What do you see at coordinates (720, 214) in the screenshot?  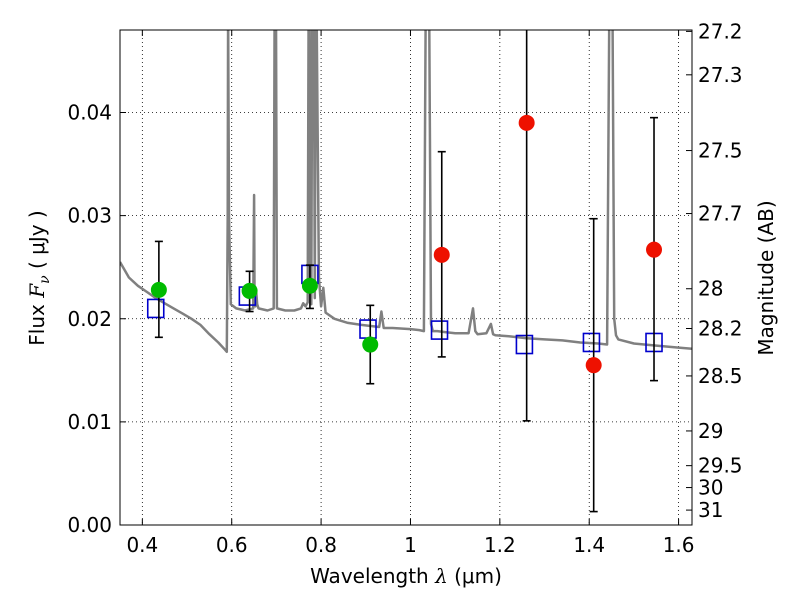 I see `magnitude-tick-label: 27.7` at bounding box center [720, 214].